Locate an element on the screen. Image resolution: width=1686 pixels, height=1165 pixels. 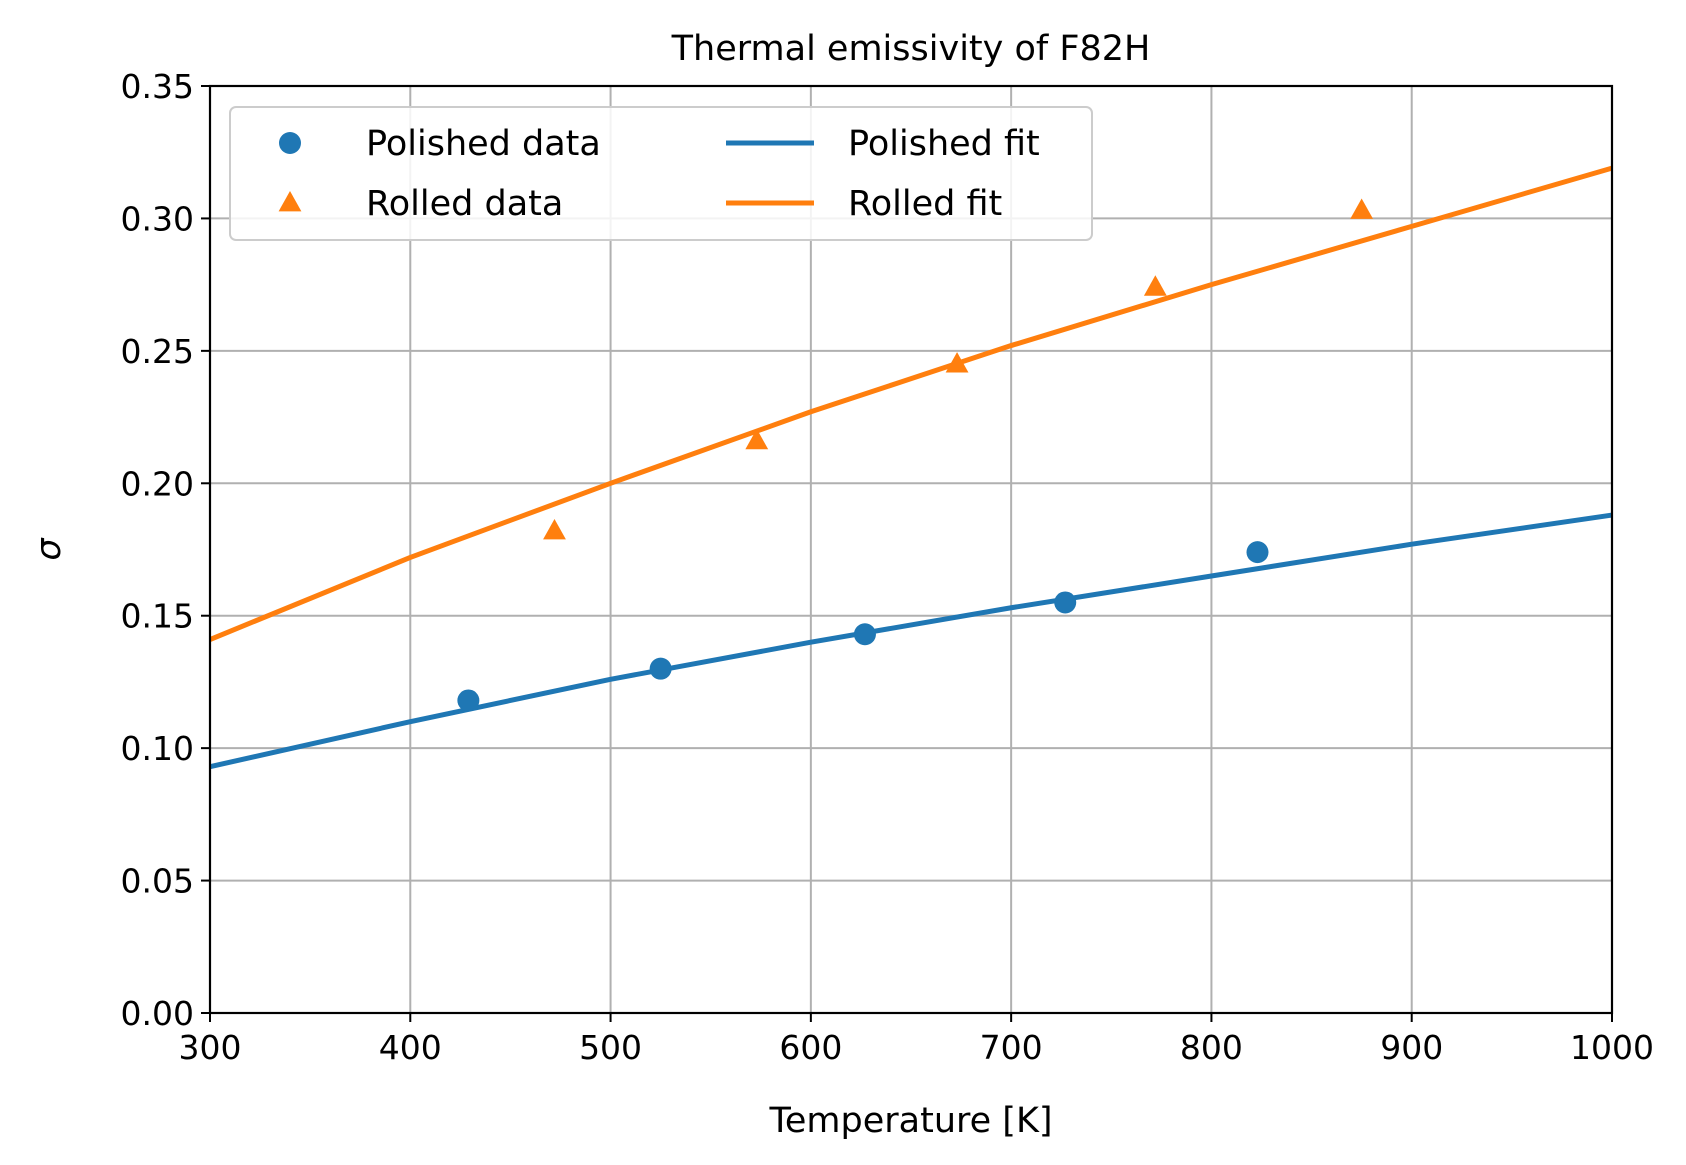
x-tick-label: 900 is located at coordinates (1411, 1047).